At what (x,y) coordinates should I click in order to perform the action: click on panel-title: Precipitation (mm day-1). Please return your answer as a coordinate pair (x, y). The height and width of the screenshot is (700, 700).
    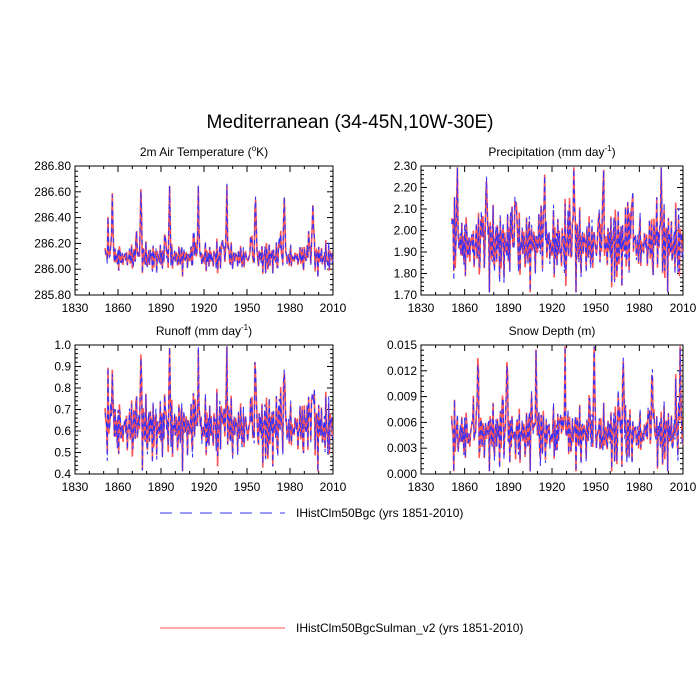
    Looking at the image, I should click on (551, 151).